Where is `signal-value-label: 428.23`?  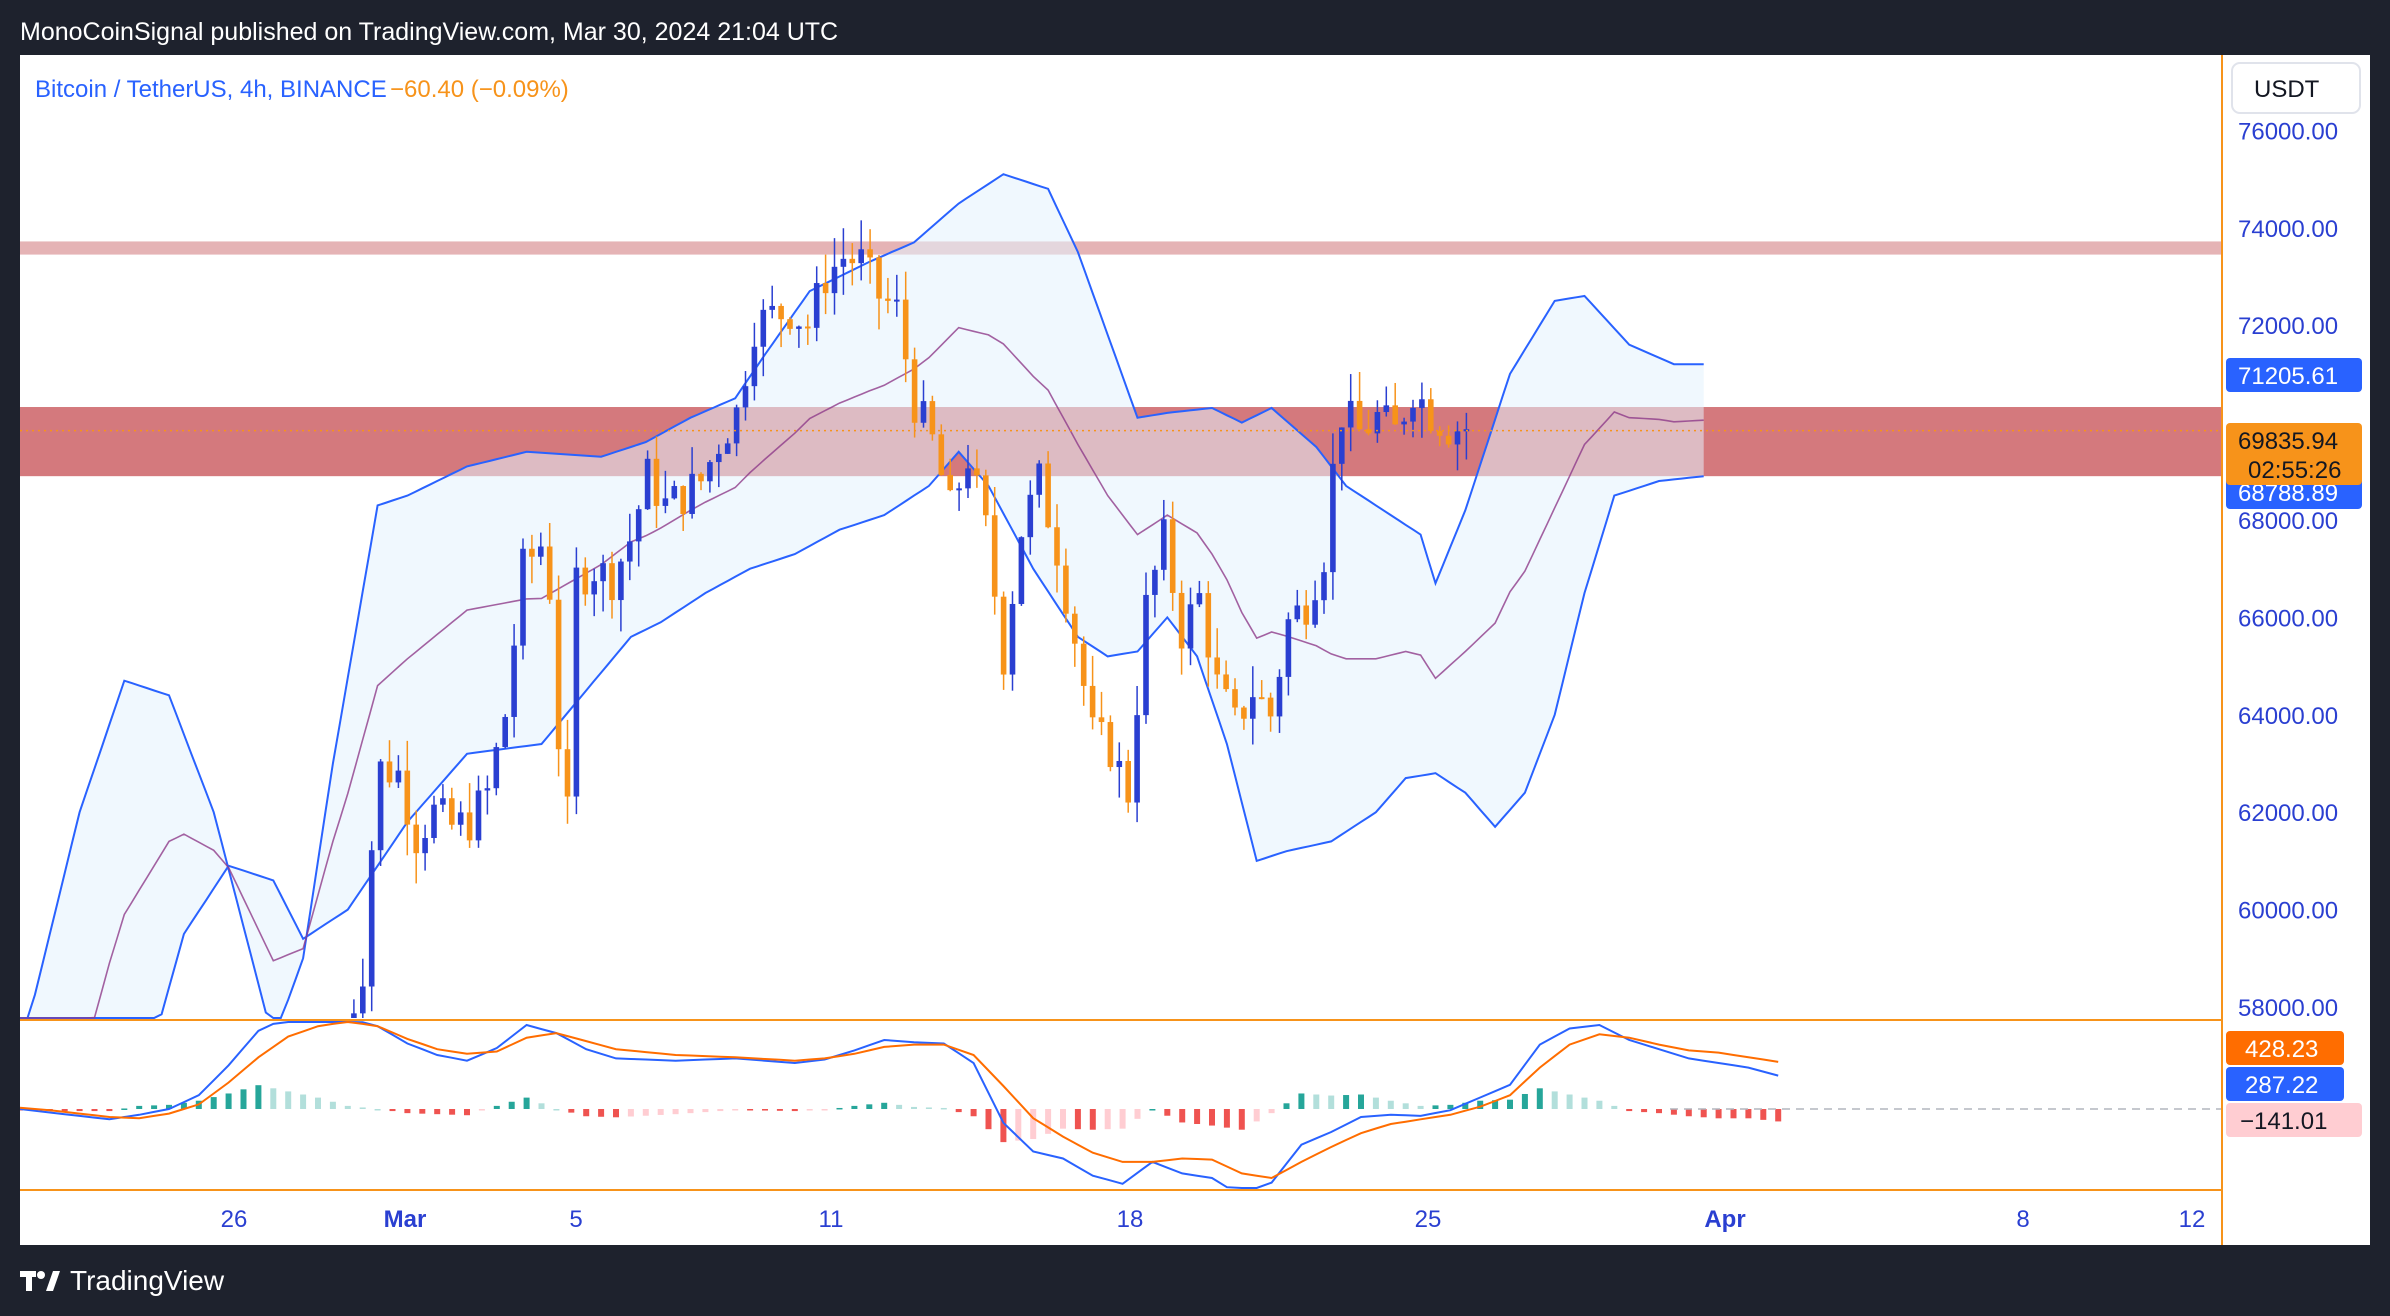
signal-value-label: 428.23 is located at coordinates (2285, 1048).